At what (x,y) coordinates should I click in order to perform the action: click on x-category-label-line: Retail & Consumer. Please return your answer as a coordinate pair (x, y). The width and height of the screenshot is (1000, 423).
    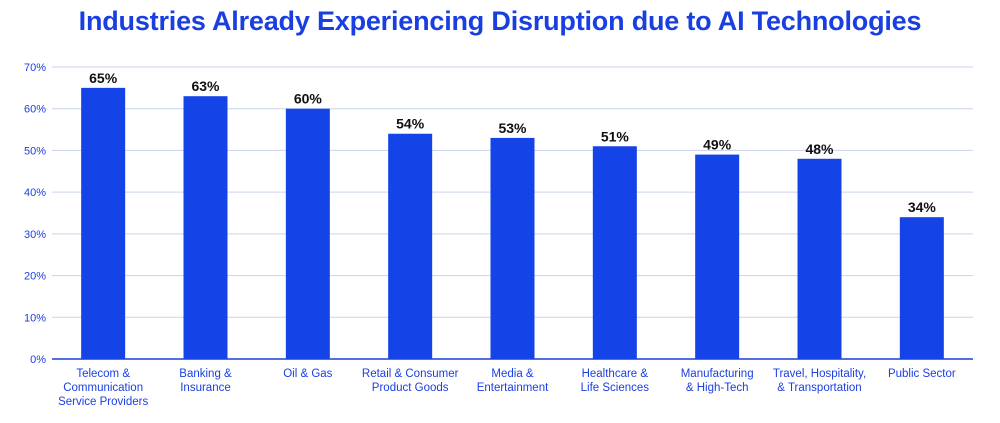
    Looking at the image, I should click on (410, 374).